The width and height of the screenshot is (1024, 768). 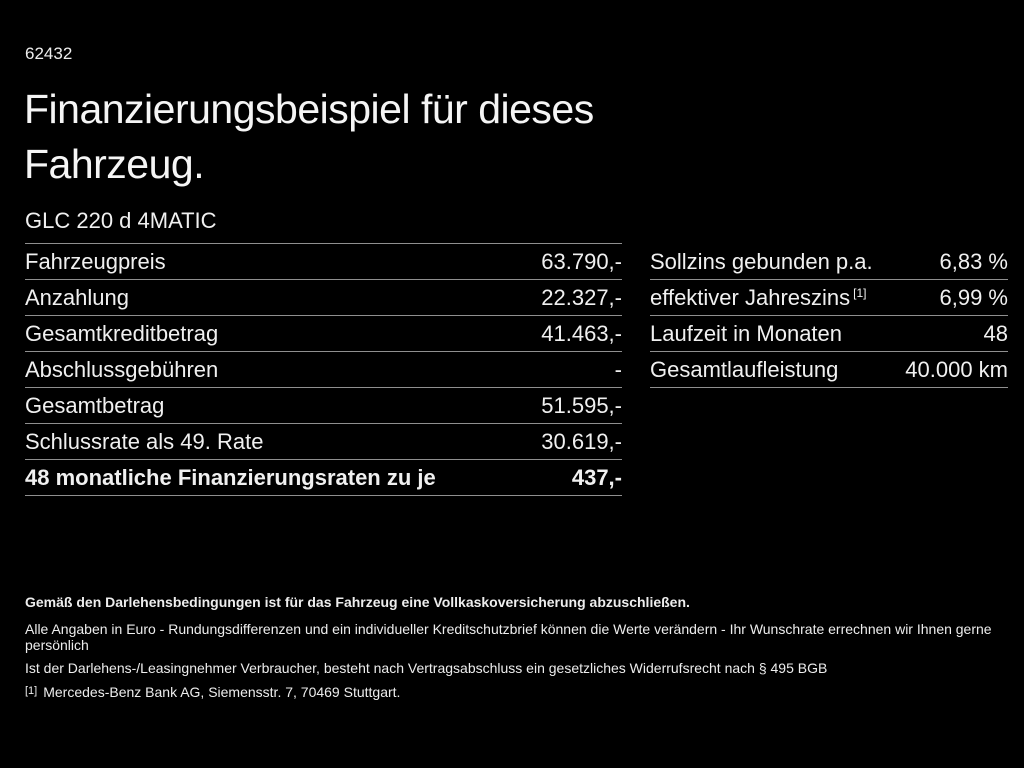 What do you see at coordinates (122, 369) in the screenshot?
I see `row-label: Abschlussgebühren` at bounding box center [122, 369].